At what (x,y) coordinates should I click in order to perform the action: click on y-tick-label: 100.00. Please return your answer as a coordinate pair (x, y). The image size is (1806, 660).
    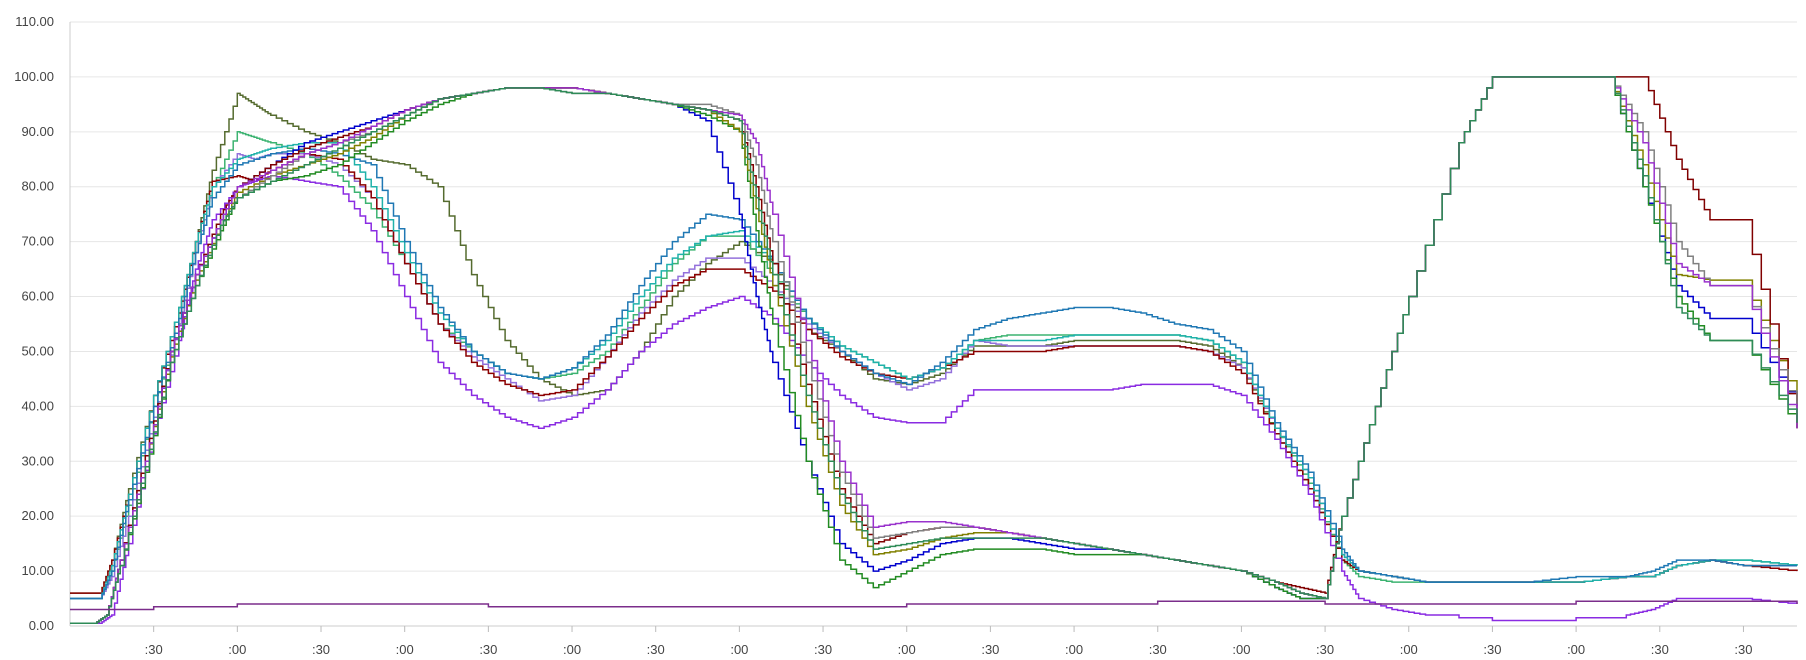
    Looking at the image, I should click on (34, 76).